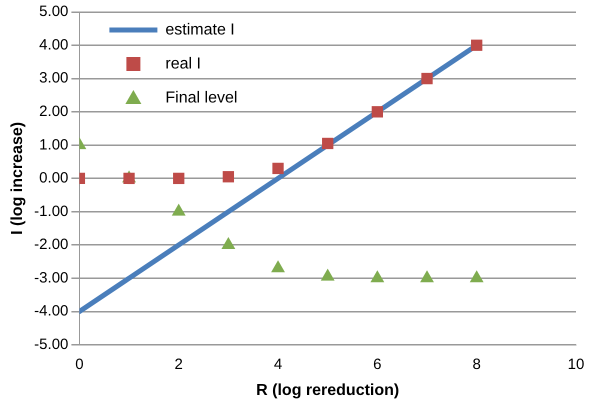 This screenshot has height=408, width=592. Describe the element at coordinates (328, 390) in the screenshot. I see `x-axis-title: R (log rereduction)` at that location.